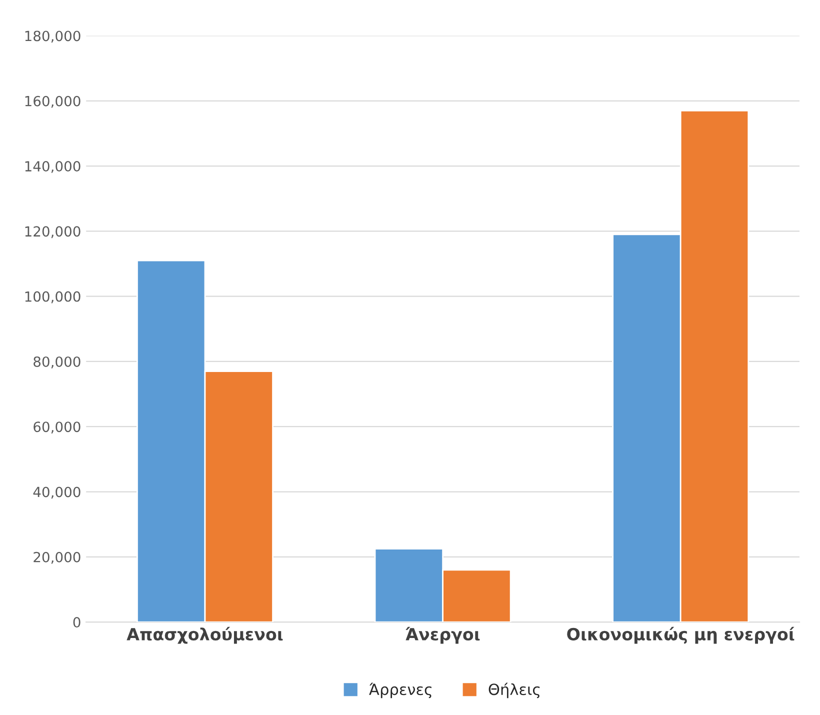  What do you see at coordinates (204, 635) in the screenshot?
I see `x-tick-label: Απασχολούμενοι` at bounding box center [204, 635].